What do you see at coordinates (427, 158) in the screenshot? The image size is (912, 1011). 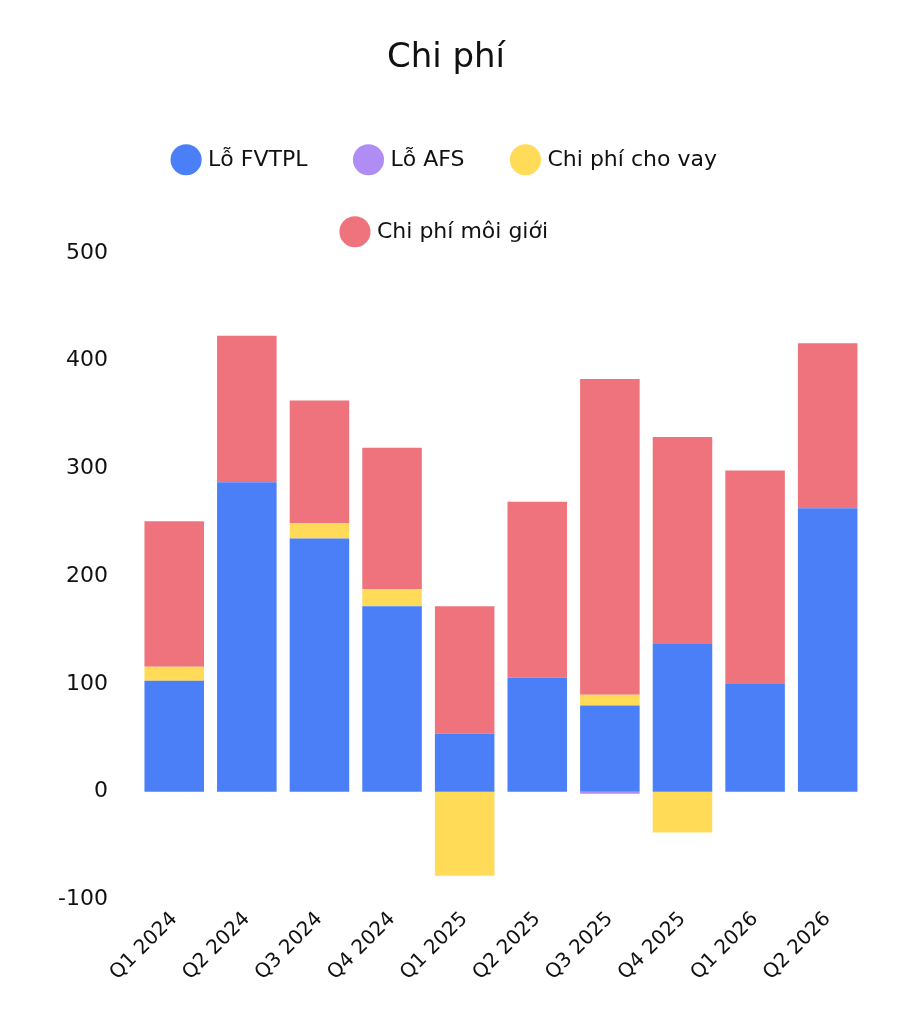 I see `legend-label: Lỗ AFS` at bounding box center [427, 158].